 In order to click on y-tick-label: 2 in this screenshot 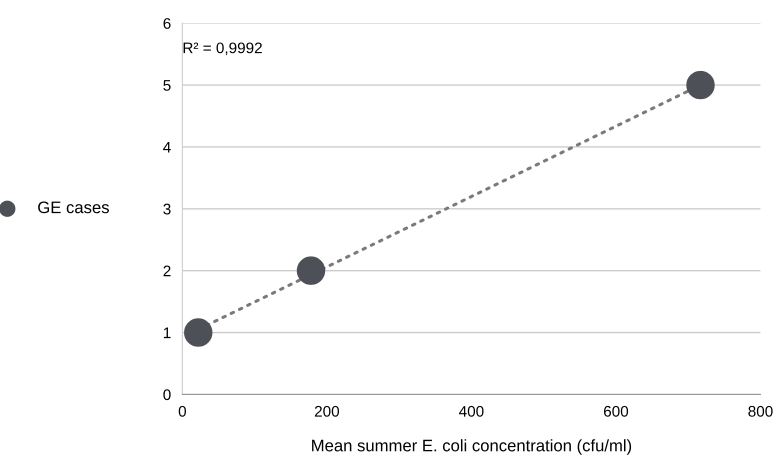, I will do `click(167, 271)`.